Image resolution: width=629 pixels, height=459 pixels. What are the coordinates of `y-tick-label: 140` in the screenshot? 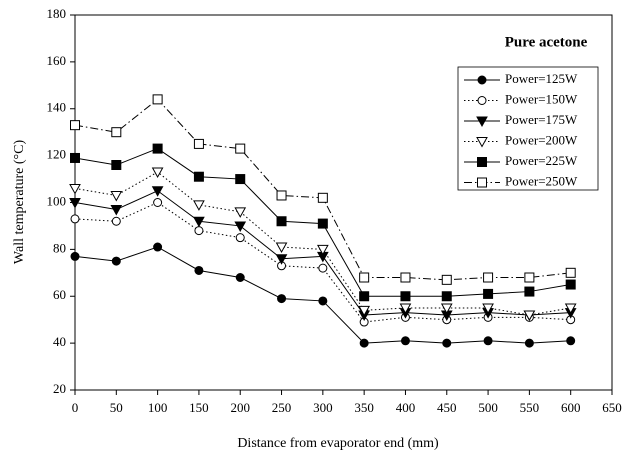 It's located at (57, 107).